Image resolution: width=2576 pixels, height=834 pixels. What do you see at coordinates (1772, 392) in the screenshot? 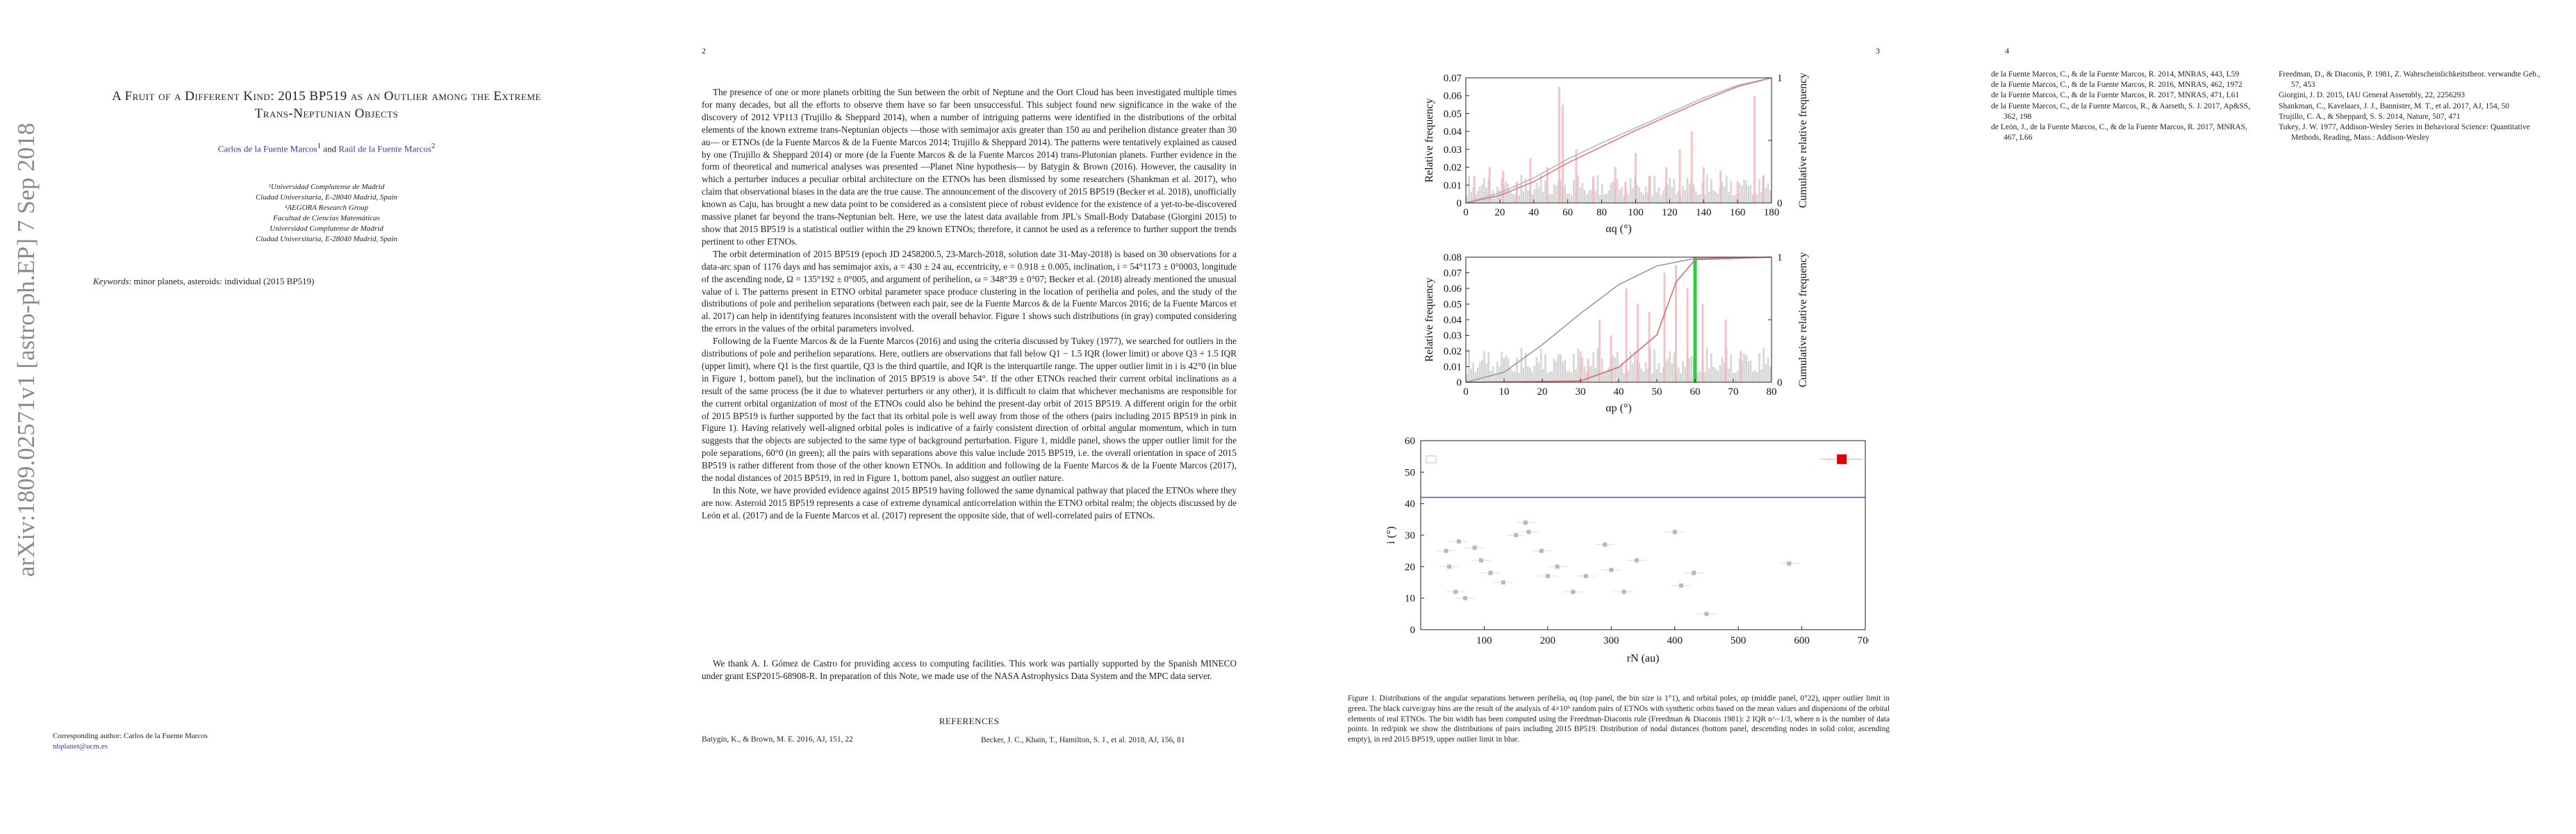
I see `x-tick-label: 80` at bounding box center [1772, 392].